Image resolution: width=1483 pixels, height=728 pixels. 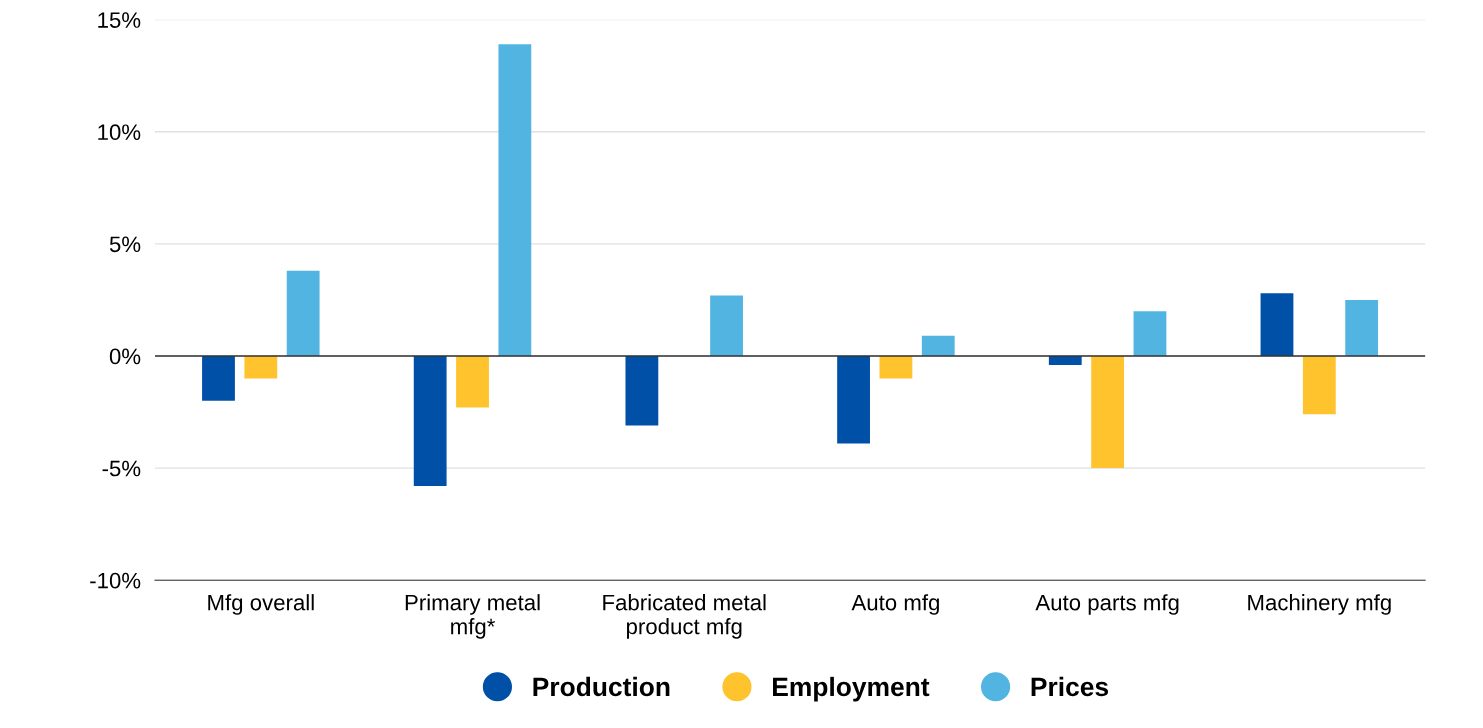 I want to click on y-tick-label: 15%, so click(x=119, y=20).